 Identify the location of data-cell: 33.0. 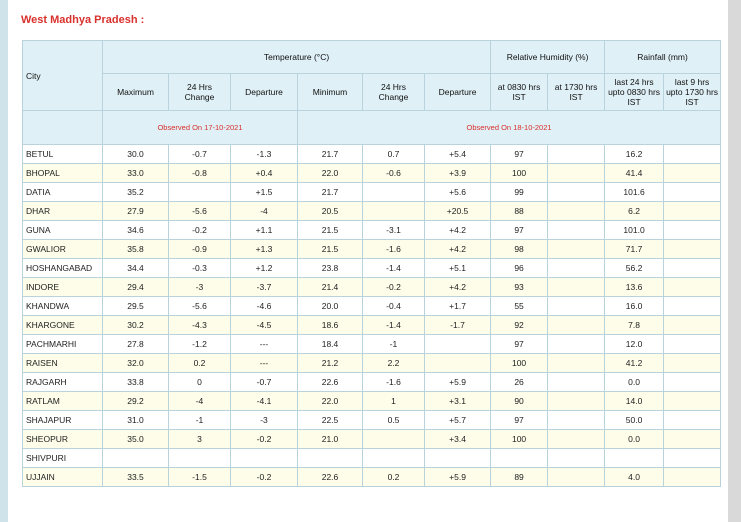
(135, 173).